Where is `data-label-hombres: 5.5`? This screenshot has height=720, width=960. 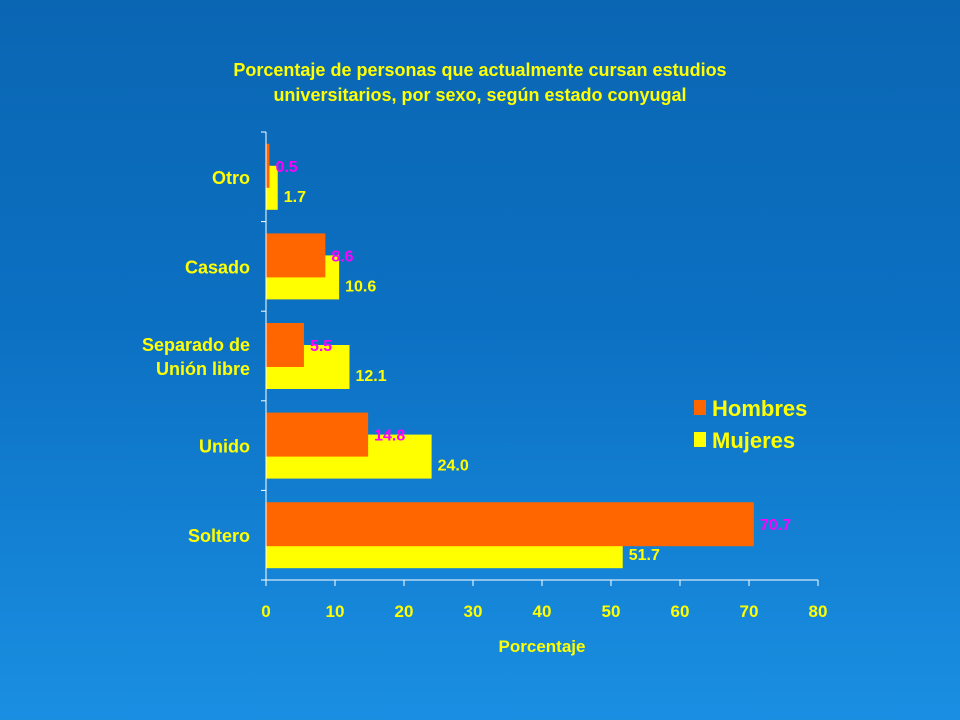
data-label-hombres: 5.5 is located at coordinates (321, 346).